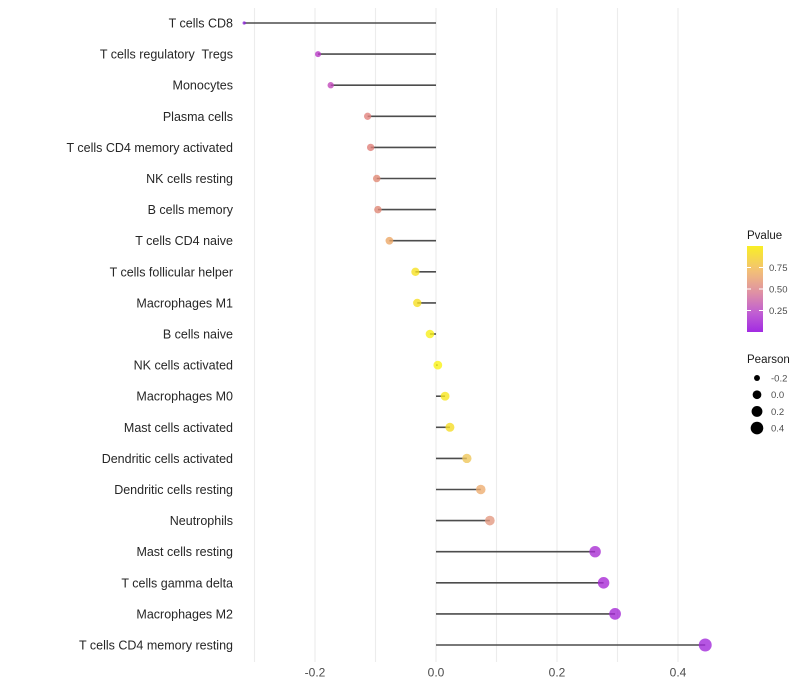 The width and height of the screenshot is (800, 700). Describe the element at coordinates (436, 673) in the screenshot. I see `x-tick-label: 0.0` at that location.